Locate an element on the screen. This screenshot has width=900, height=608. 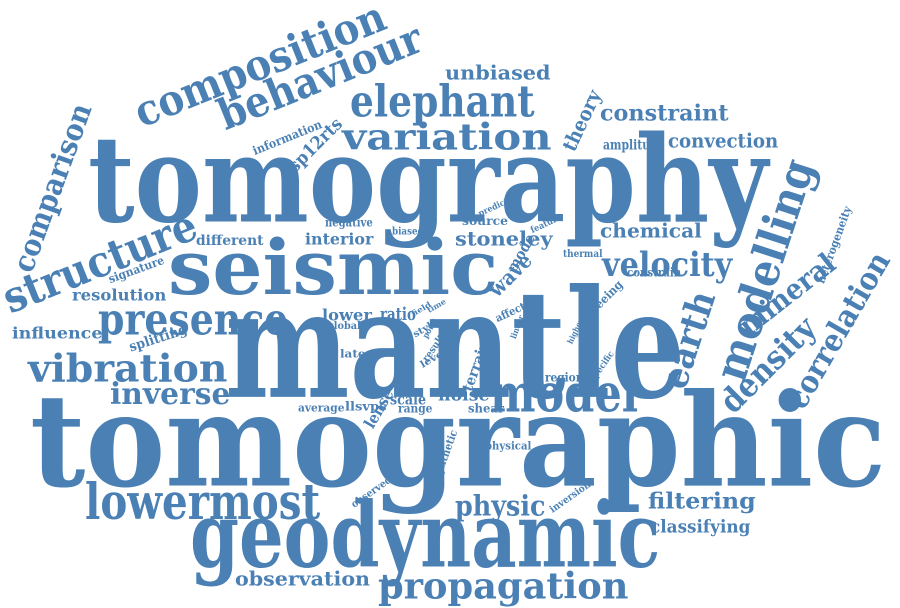
word-lowermost: lowermost is located at coordinates (203, 502).